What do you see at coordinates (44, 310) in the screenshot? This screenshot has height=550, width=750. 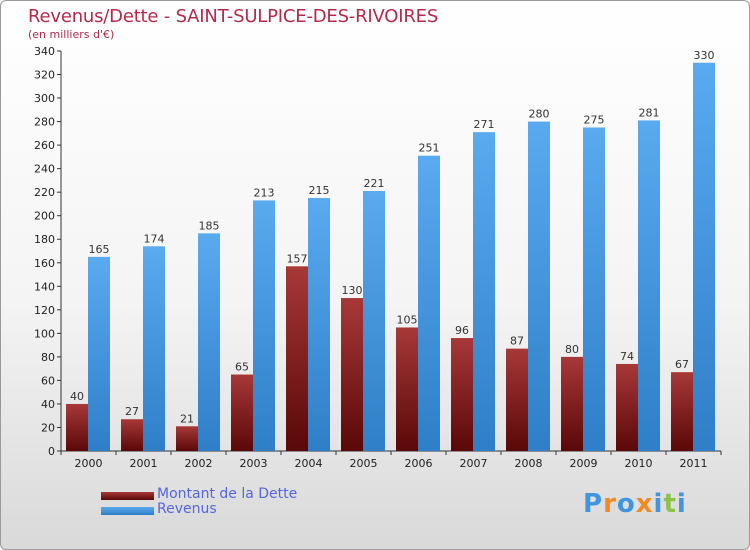 I see `y-tick-label: 120` at bounding box center [44, 310].